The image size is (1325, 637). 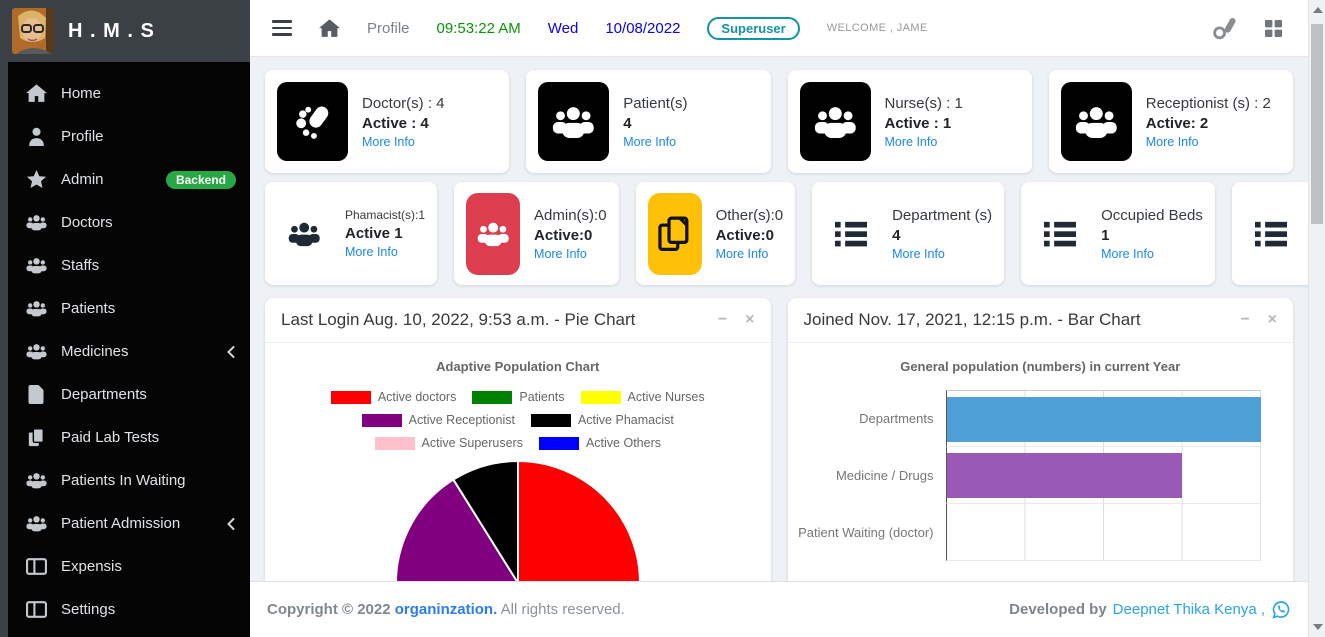 What do you see at coordinates (518, 366) in the screenshot?
I see `pie-chart-title: Adaptive Population Chart` at bounding box center [518, 366].